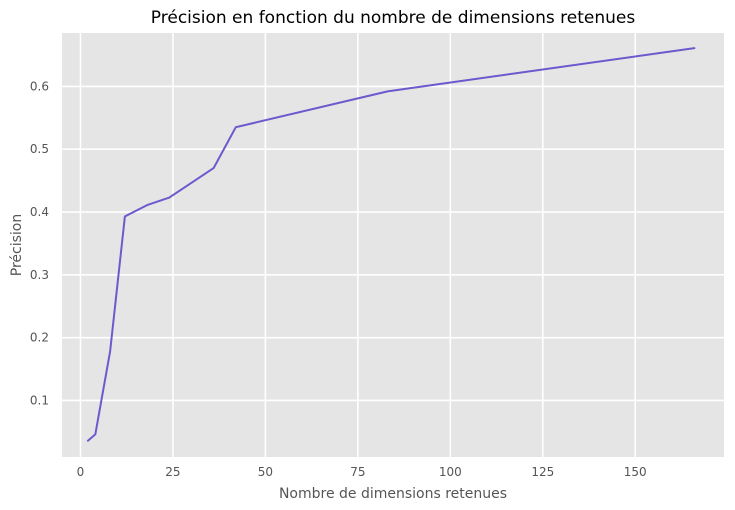 Image resolution: width=735 pixels, height=510 pixels. What do you see at coordinates (39, 243) in the screenshot?
I see `y-axis-ticks: 0.1 0.2 0.3 0.4 0.5 0.6` at bounding box center [39, 243].